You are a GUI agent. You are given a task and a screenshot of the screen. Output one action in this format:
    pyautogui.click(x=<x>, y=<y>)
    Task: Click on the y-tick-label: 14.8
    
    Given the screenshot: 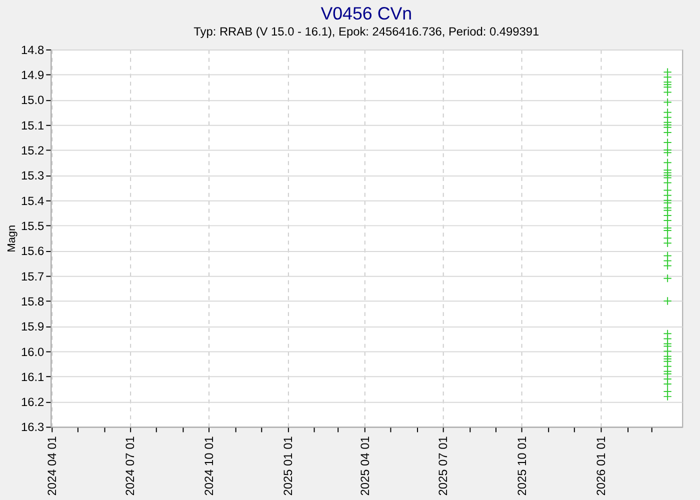 What is the action you would take?
    pyautogui.click(x=32, y=49)
    